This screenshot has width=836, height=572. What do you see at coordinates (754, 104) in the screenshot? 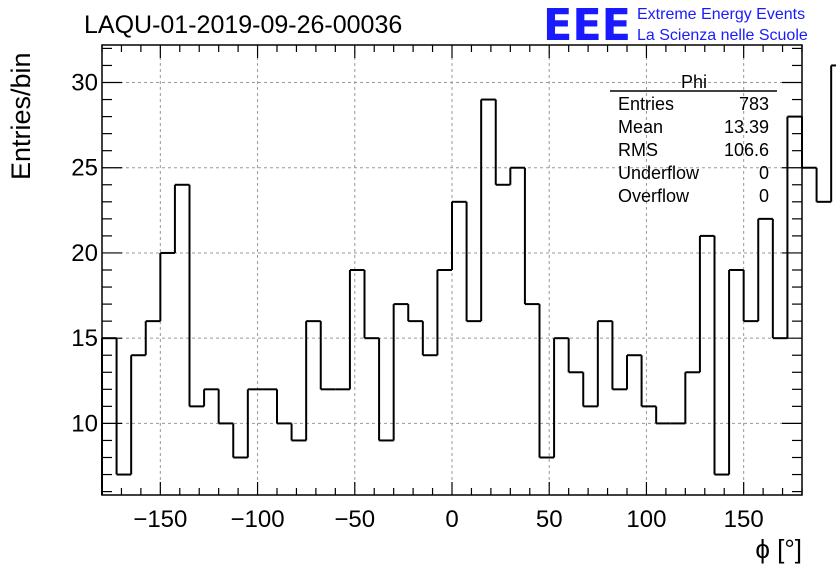
I see `stats-entries-value: 783` at bounding box center [754, 104].